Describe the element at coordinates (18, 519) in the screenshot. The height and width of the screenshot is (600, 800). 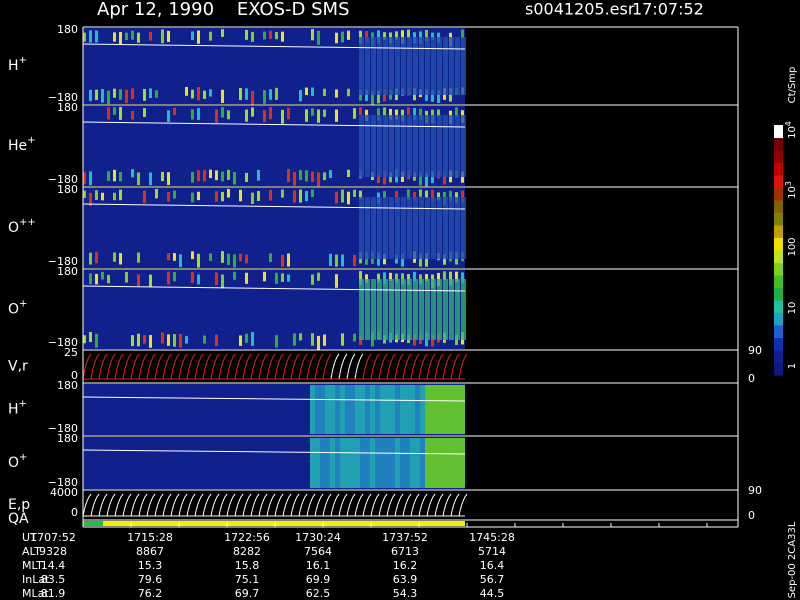
I see `panel-label: QA` at that location.